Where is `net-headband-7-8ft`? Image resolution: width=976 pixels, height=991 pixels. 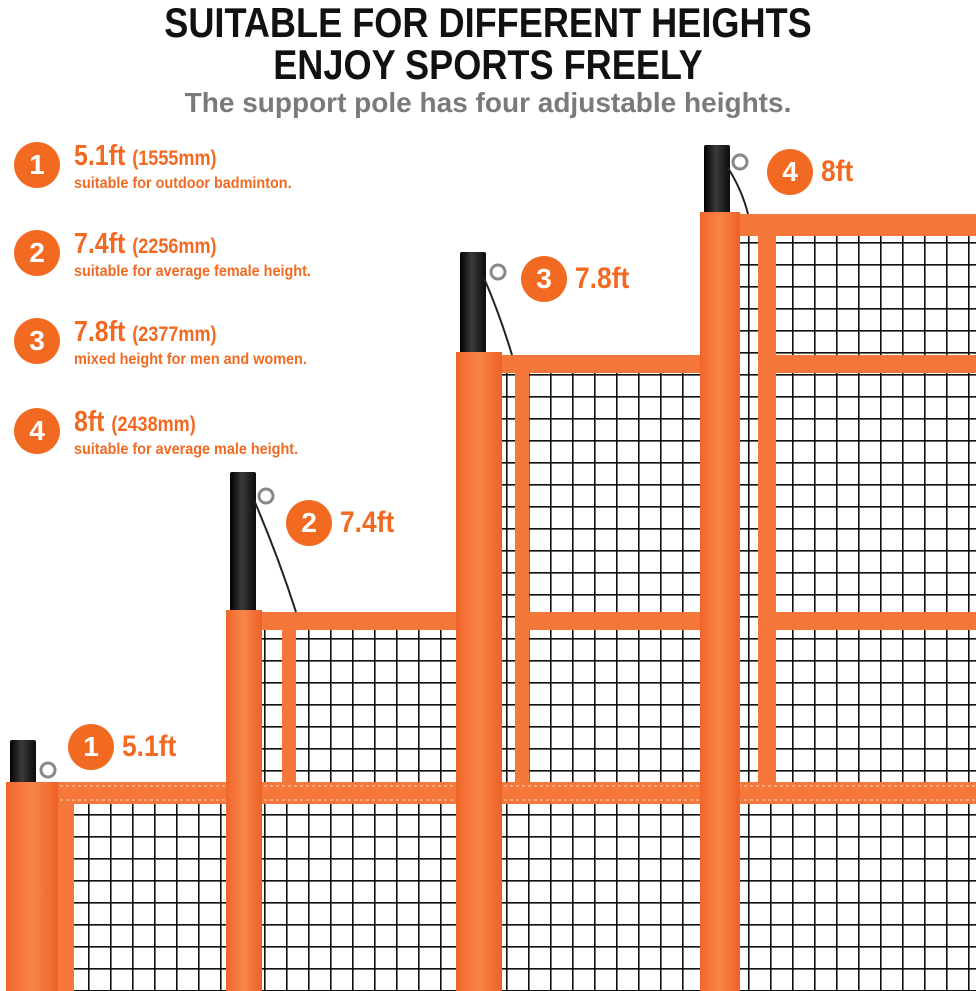
net-headband-7-8ft is located at coordinates (620, 364).